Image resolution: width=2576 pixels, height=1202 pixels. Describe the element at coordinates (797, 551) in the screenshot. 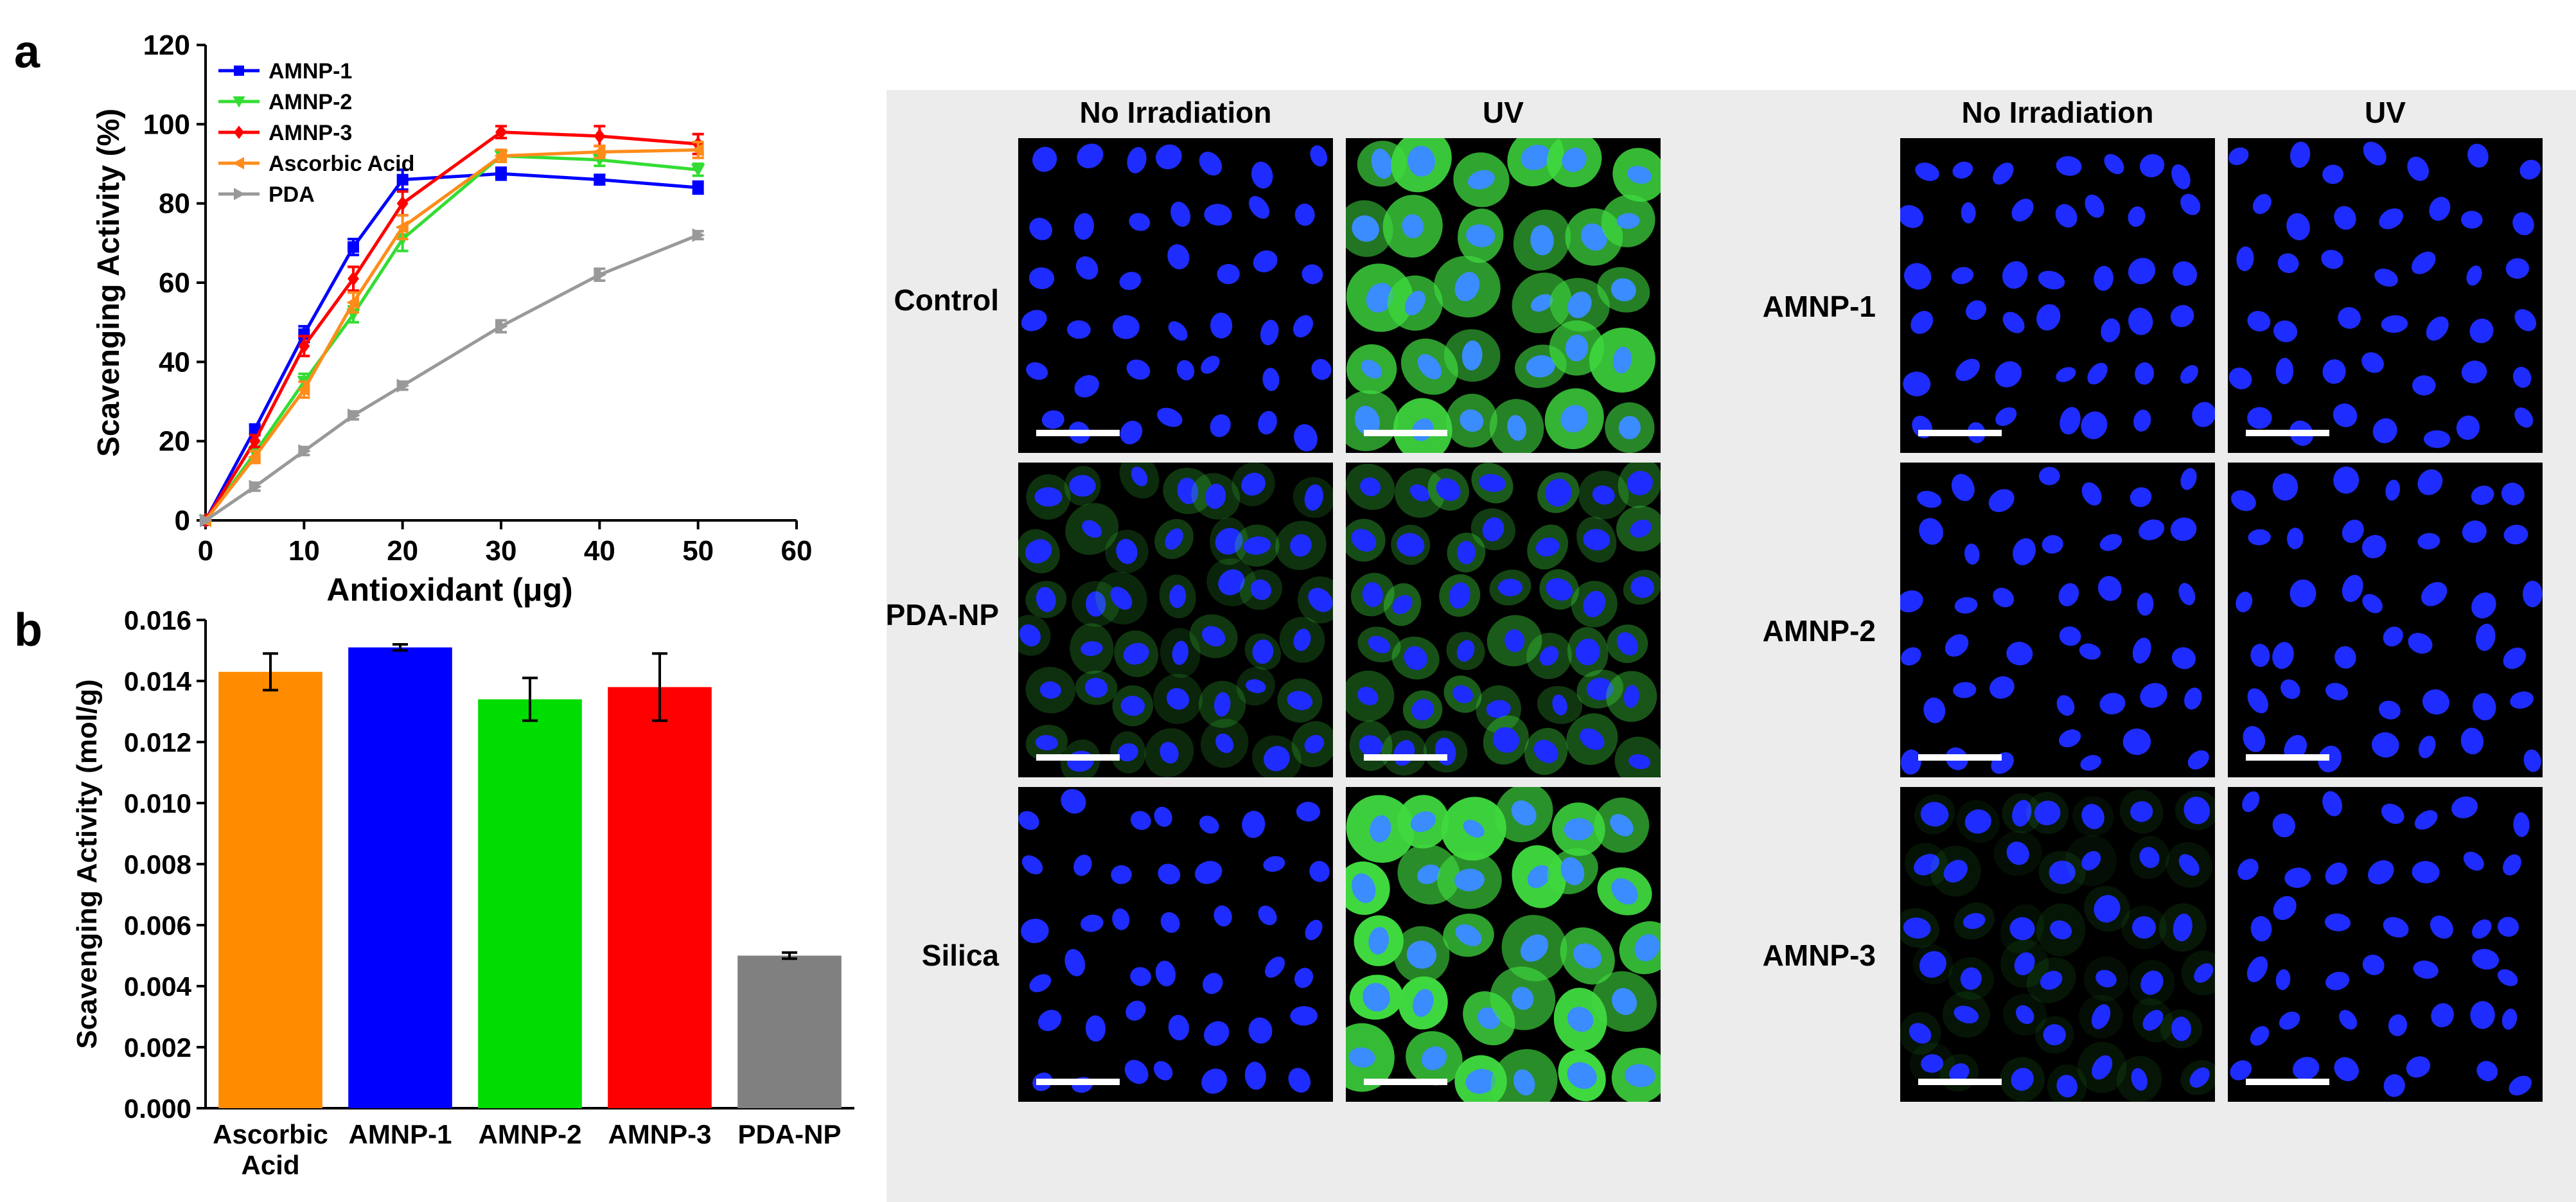

I see `x-tick-label: 60` at that location.